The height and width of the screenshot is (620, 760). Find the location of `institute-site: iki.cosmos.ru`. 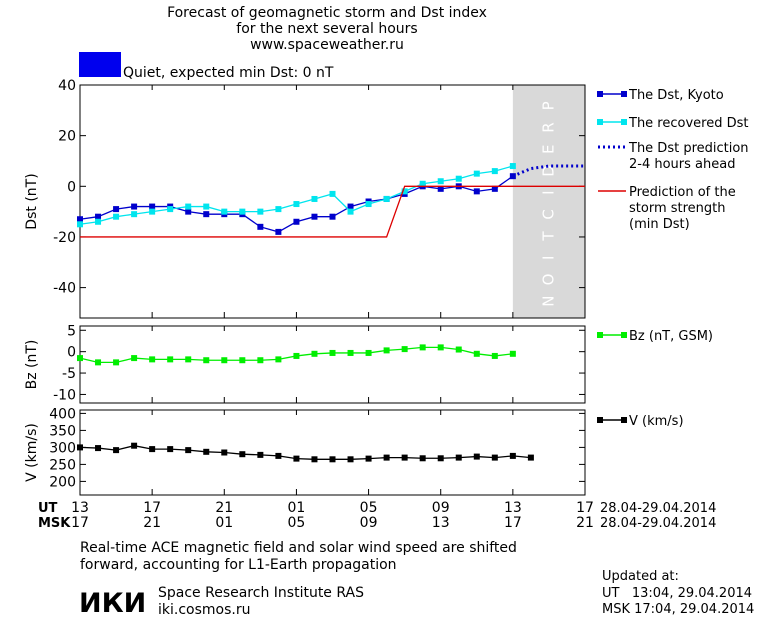

institute-site: iki.cosmos.ru is located at coordinates (204, 610).